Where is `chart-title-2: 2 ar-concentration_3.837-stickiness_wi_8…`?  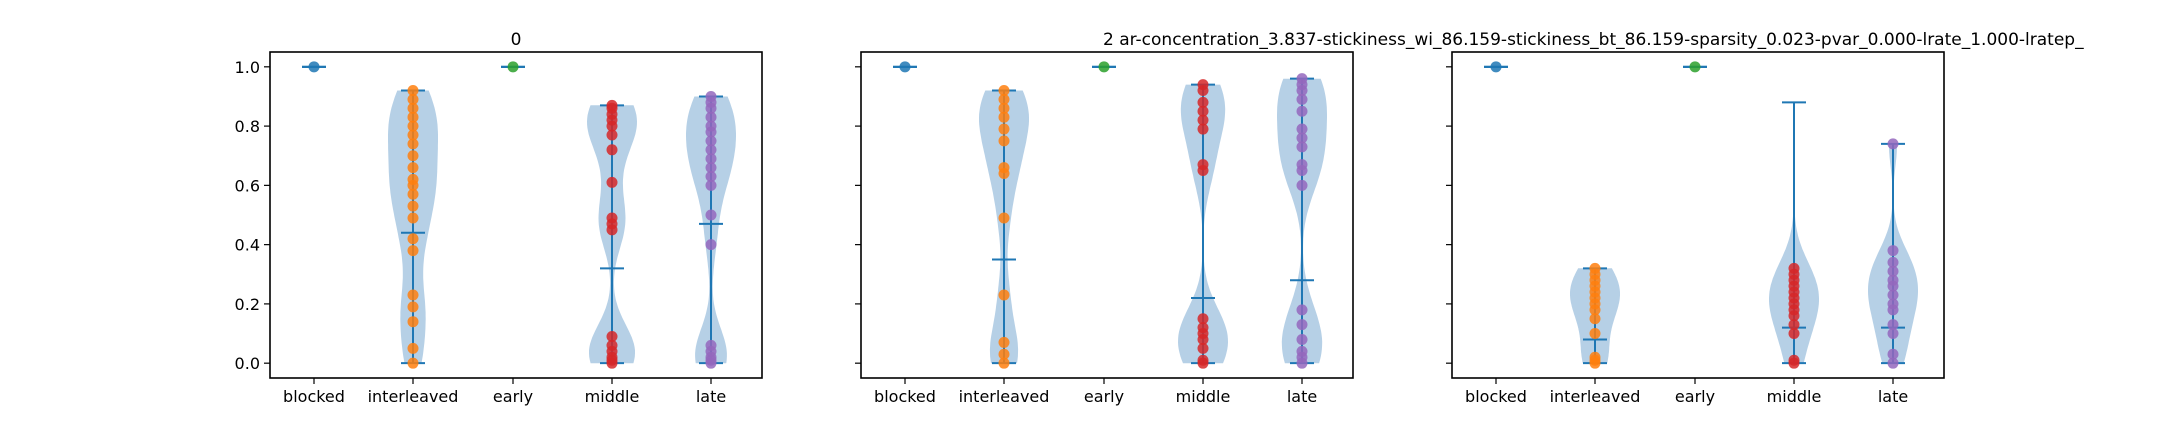
chart-title-2: 2 ar-concentration_3.837-stickiness_wi_8… is located at coordinates (1593, 40).